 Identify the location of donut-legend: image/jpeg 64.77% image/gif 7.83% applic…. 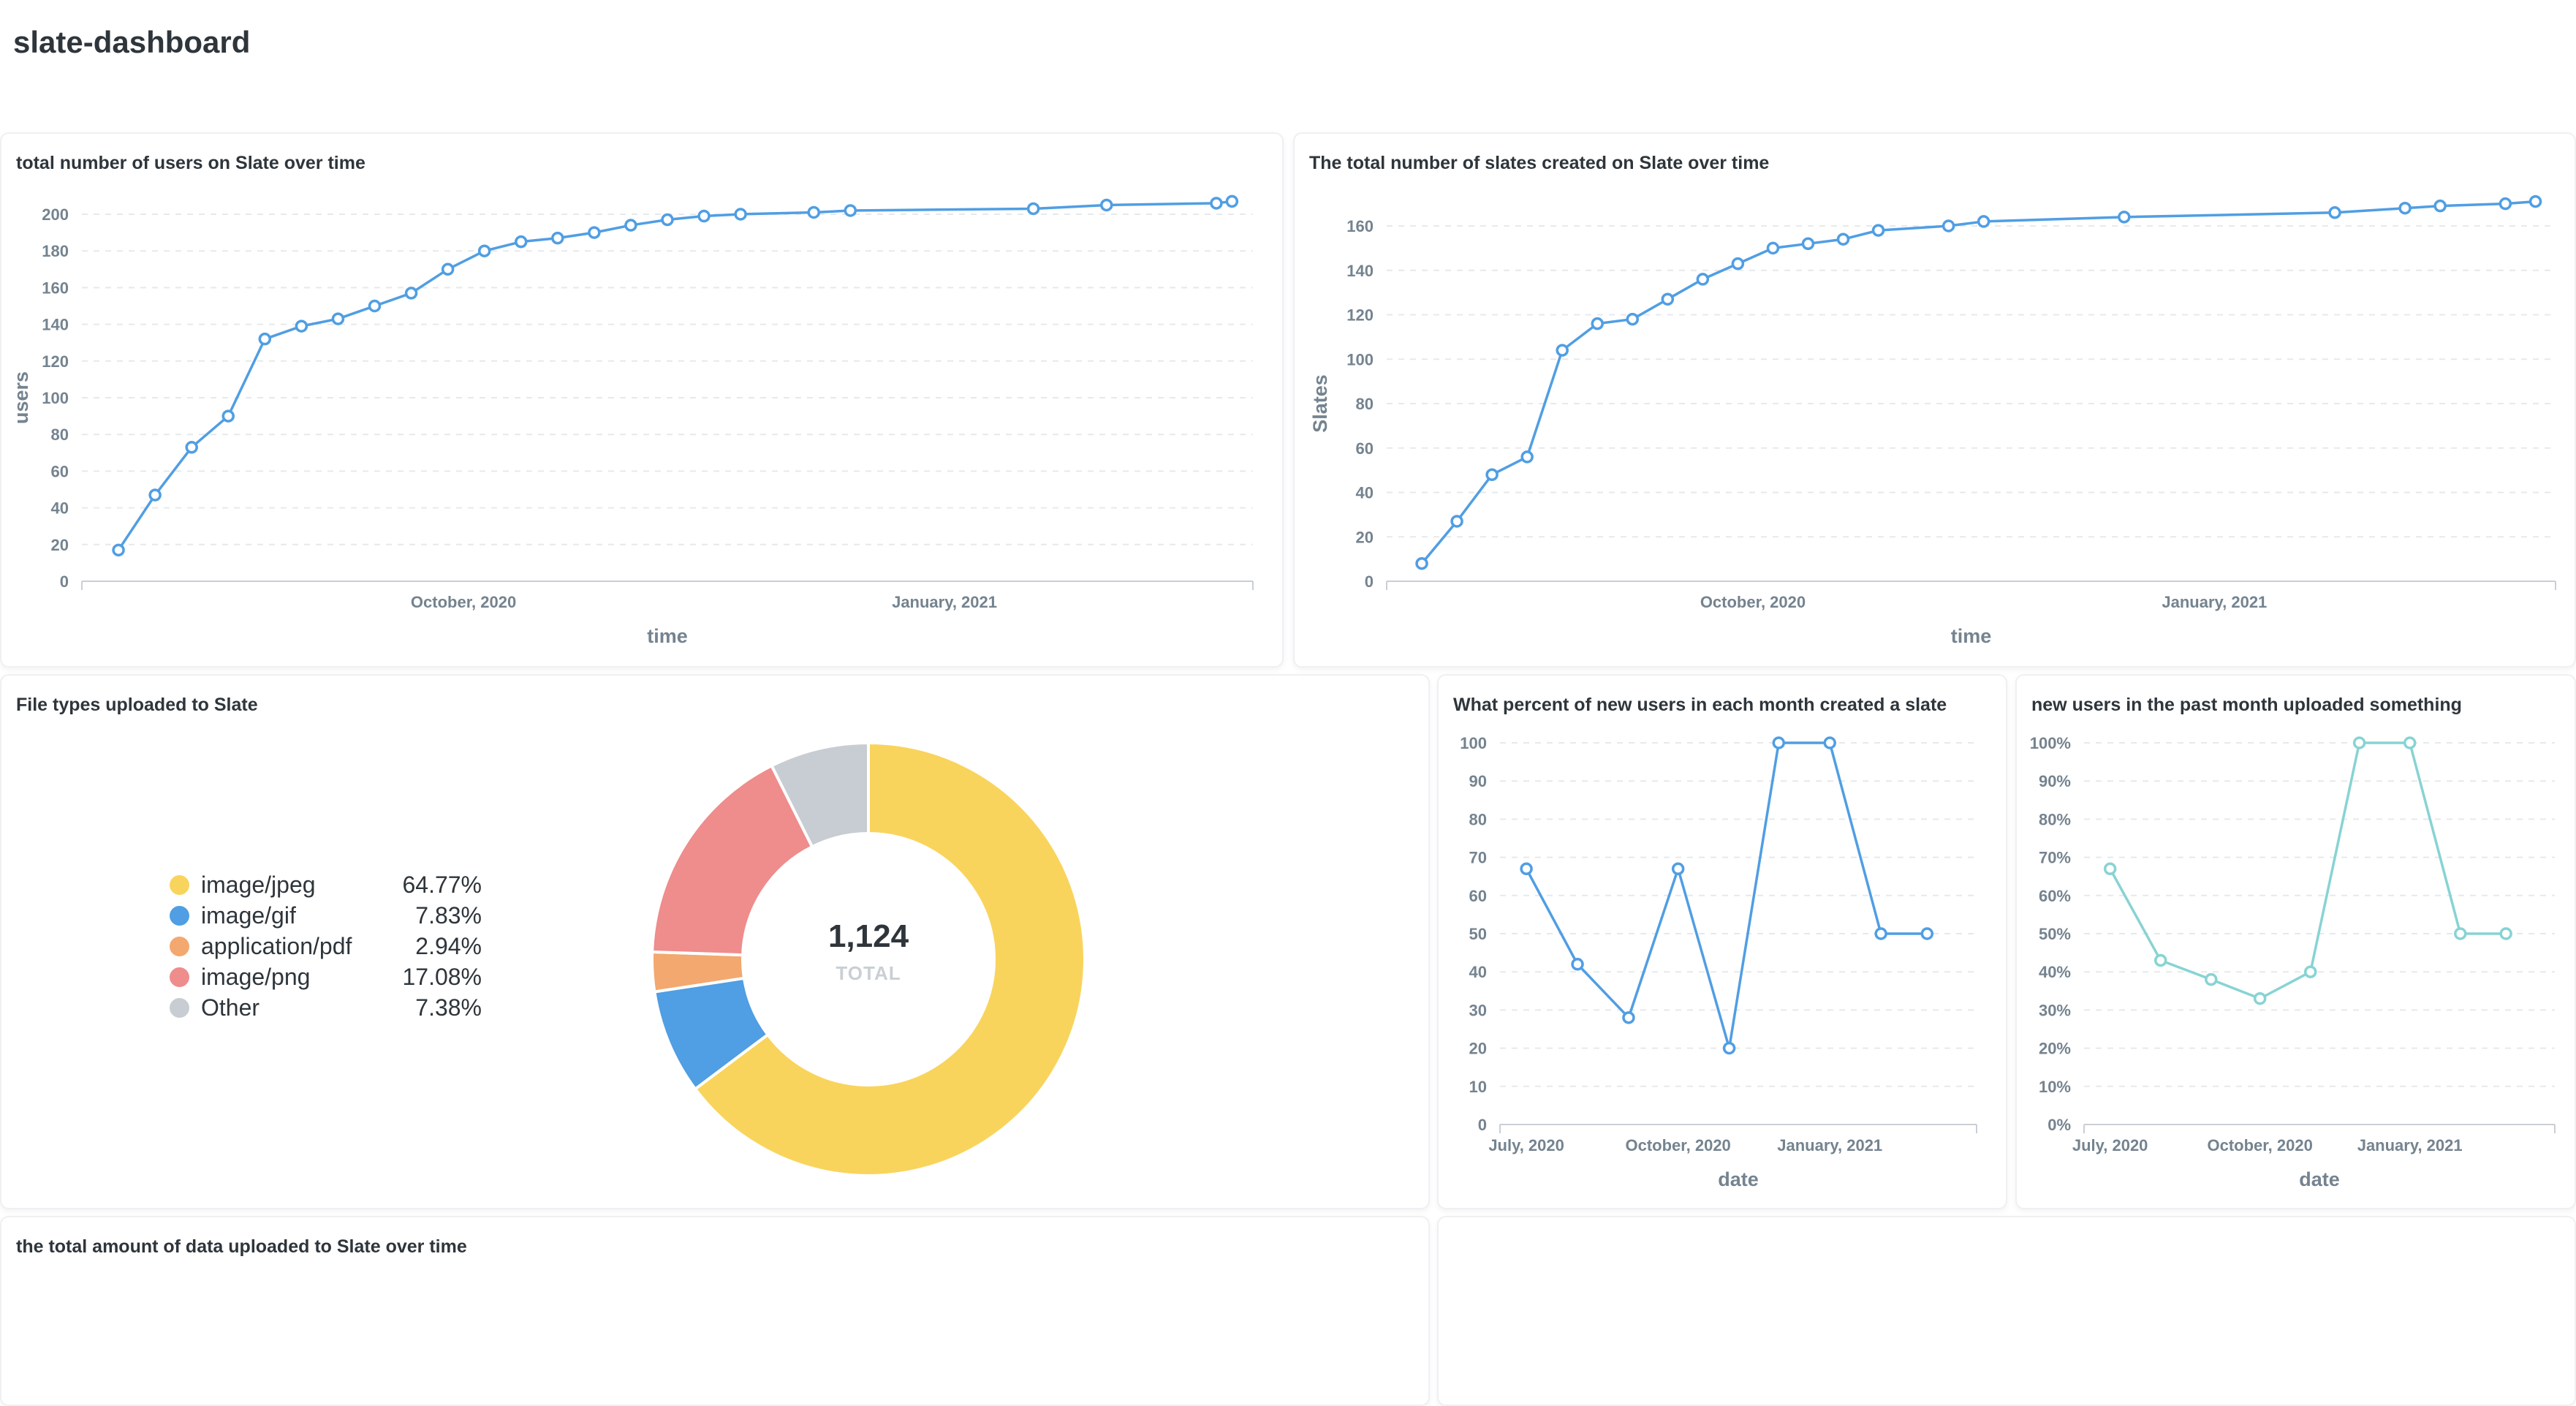
(326, 946).